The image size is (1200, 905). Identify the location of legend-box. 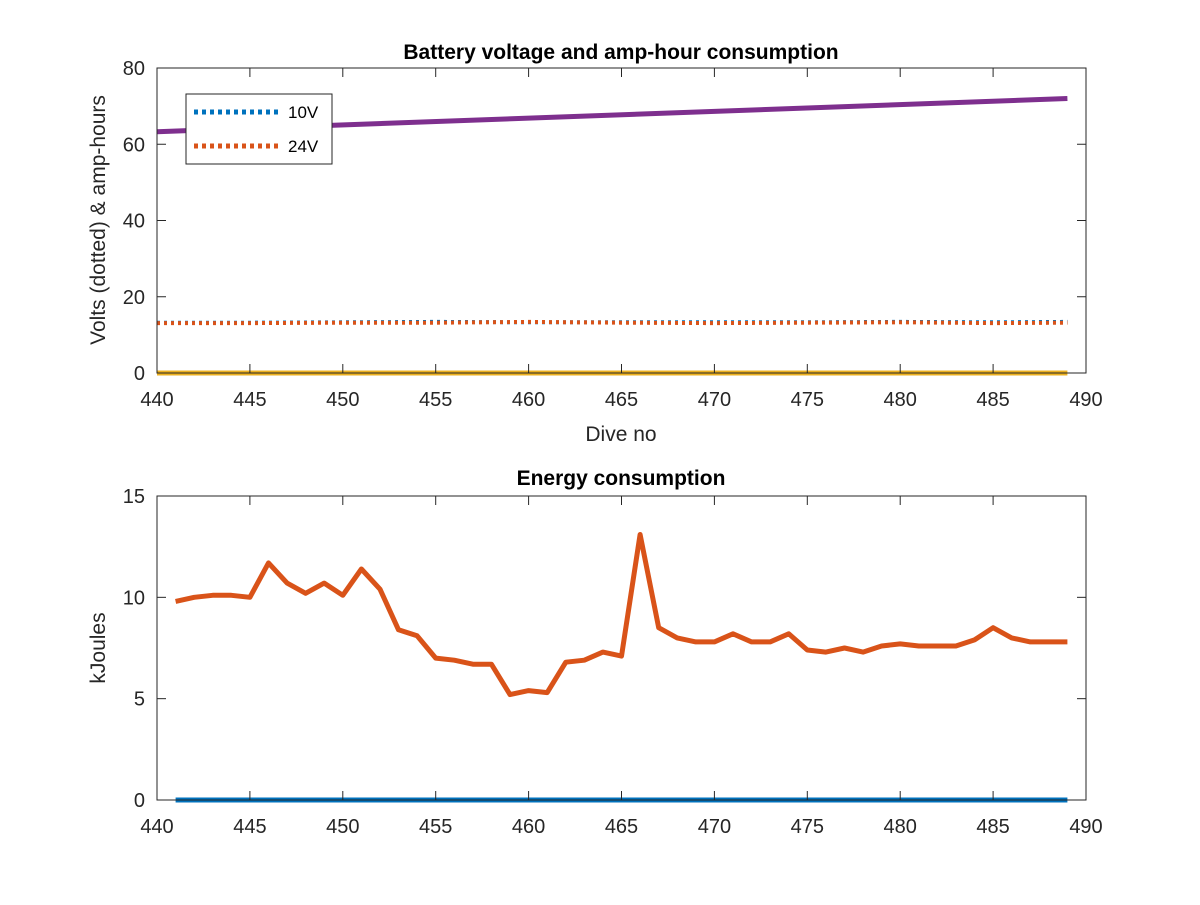
(259, 129).